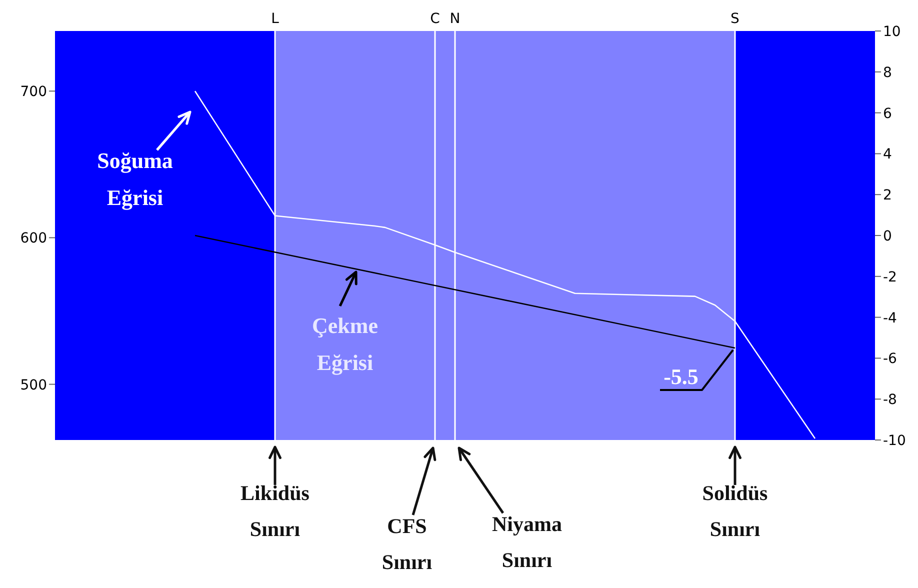  Describe the element at coordinates (887, 114) in the screenshot. I see `y2-tick-label: 6` at that location.